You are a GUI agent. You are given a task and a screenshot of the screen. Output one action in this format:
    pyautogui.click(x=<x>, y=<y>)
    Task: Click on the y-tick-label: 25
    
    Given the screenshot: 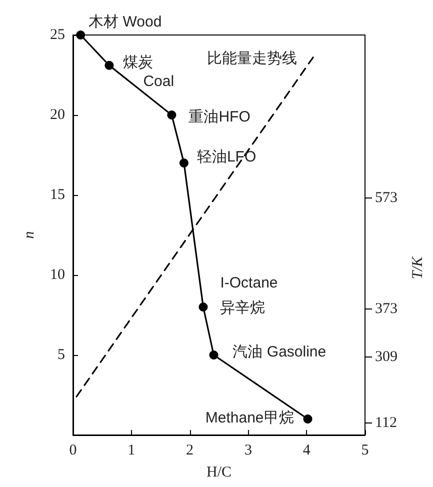 What is the action you would take?
    pyautogui.click(x=57, y=35)
    